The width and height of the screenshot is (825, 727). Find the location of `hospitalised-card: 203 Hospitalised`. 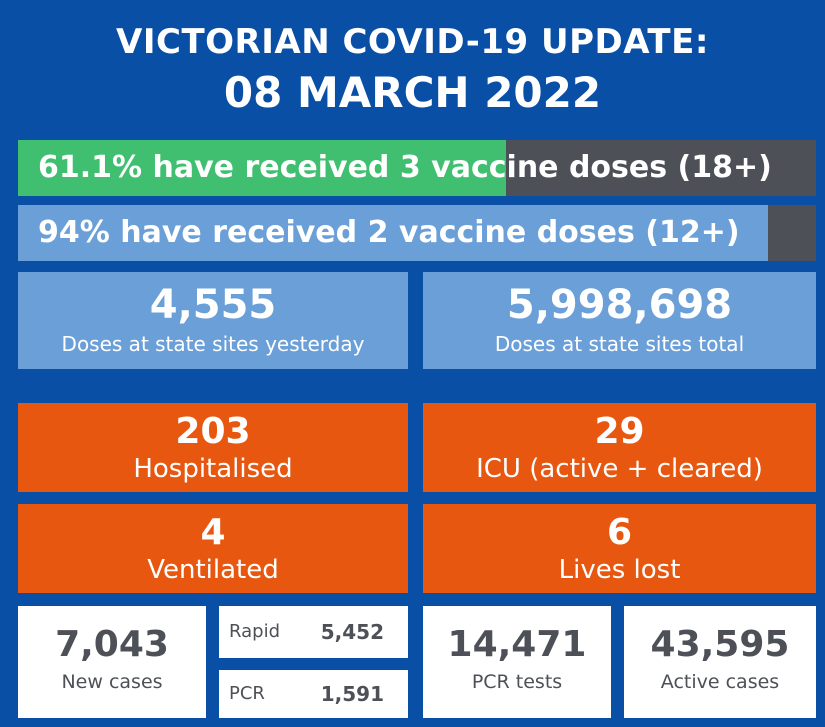

hospitalised-card: 203 Hospitalised is located at coordinates (213, 447).